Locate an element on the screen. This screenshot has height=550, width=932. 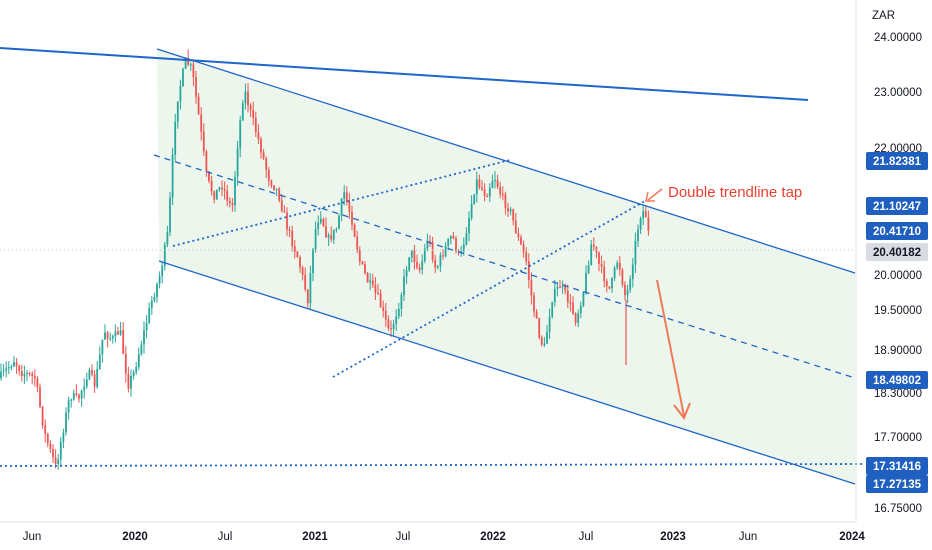
price-tag: 20.41710 is located at coordinates (897, 231).